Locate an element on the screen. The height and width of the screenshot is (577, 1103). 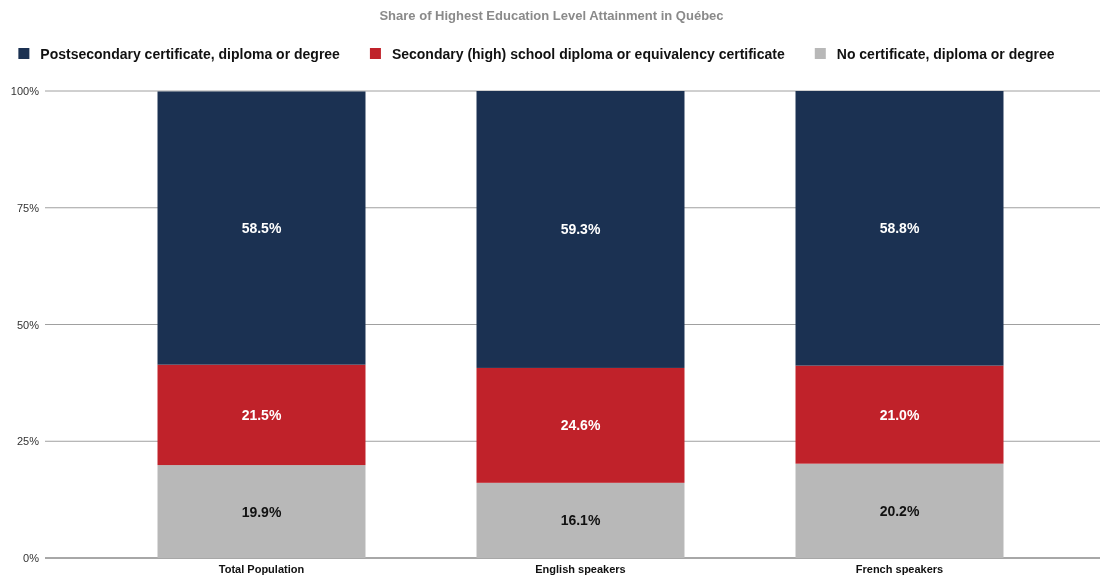
chart-title: Share of Highest Education Level Attainment in Québec is located at coordinates (551, 15).